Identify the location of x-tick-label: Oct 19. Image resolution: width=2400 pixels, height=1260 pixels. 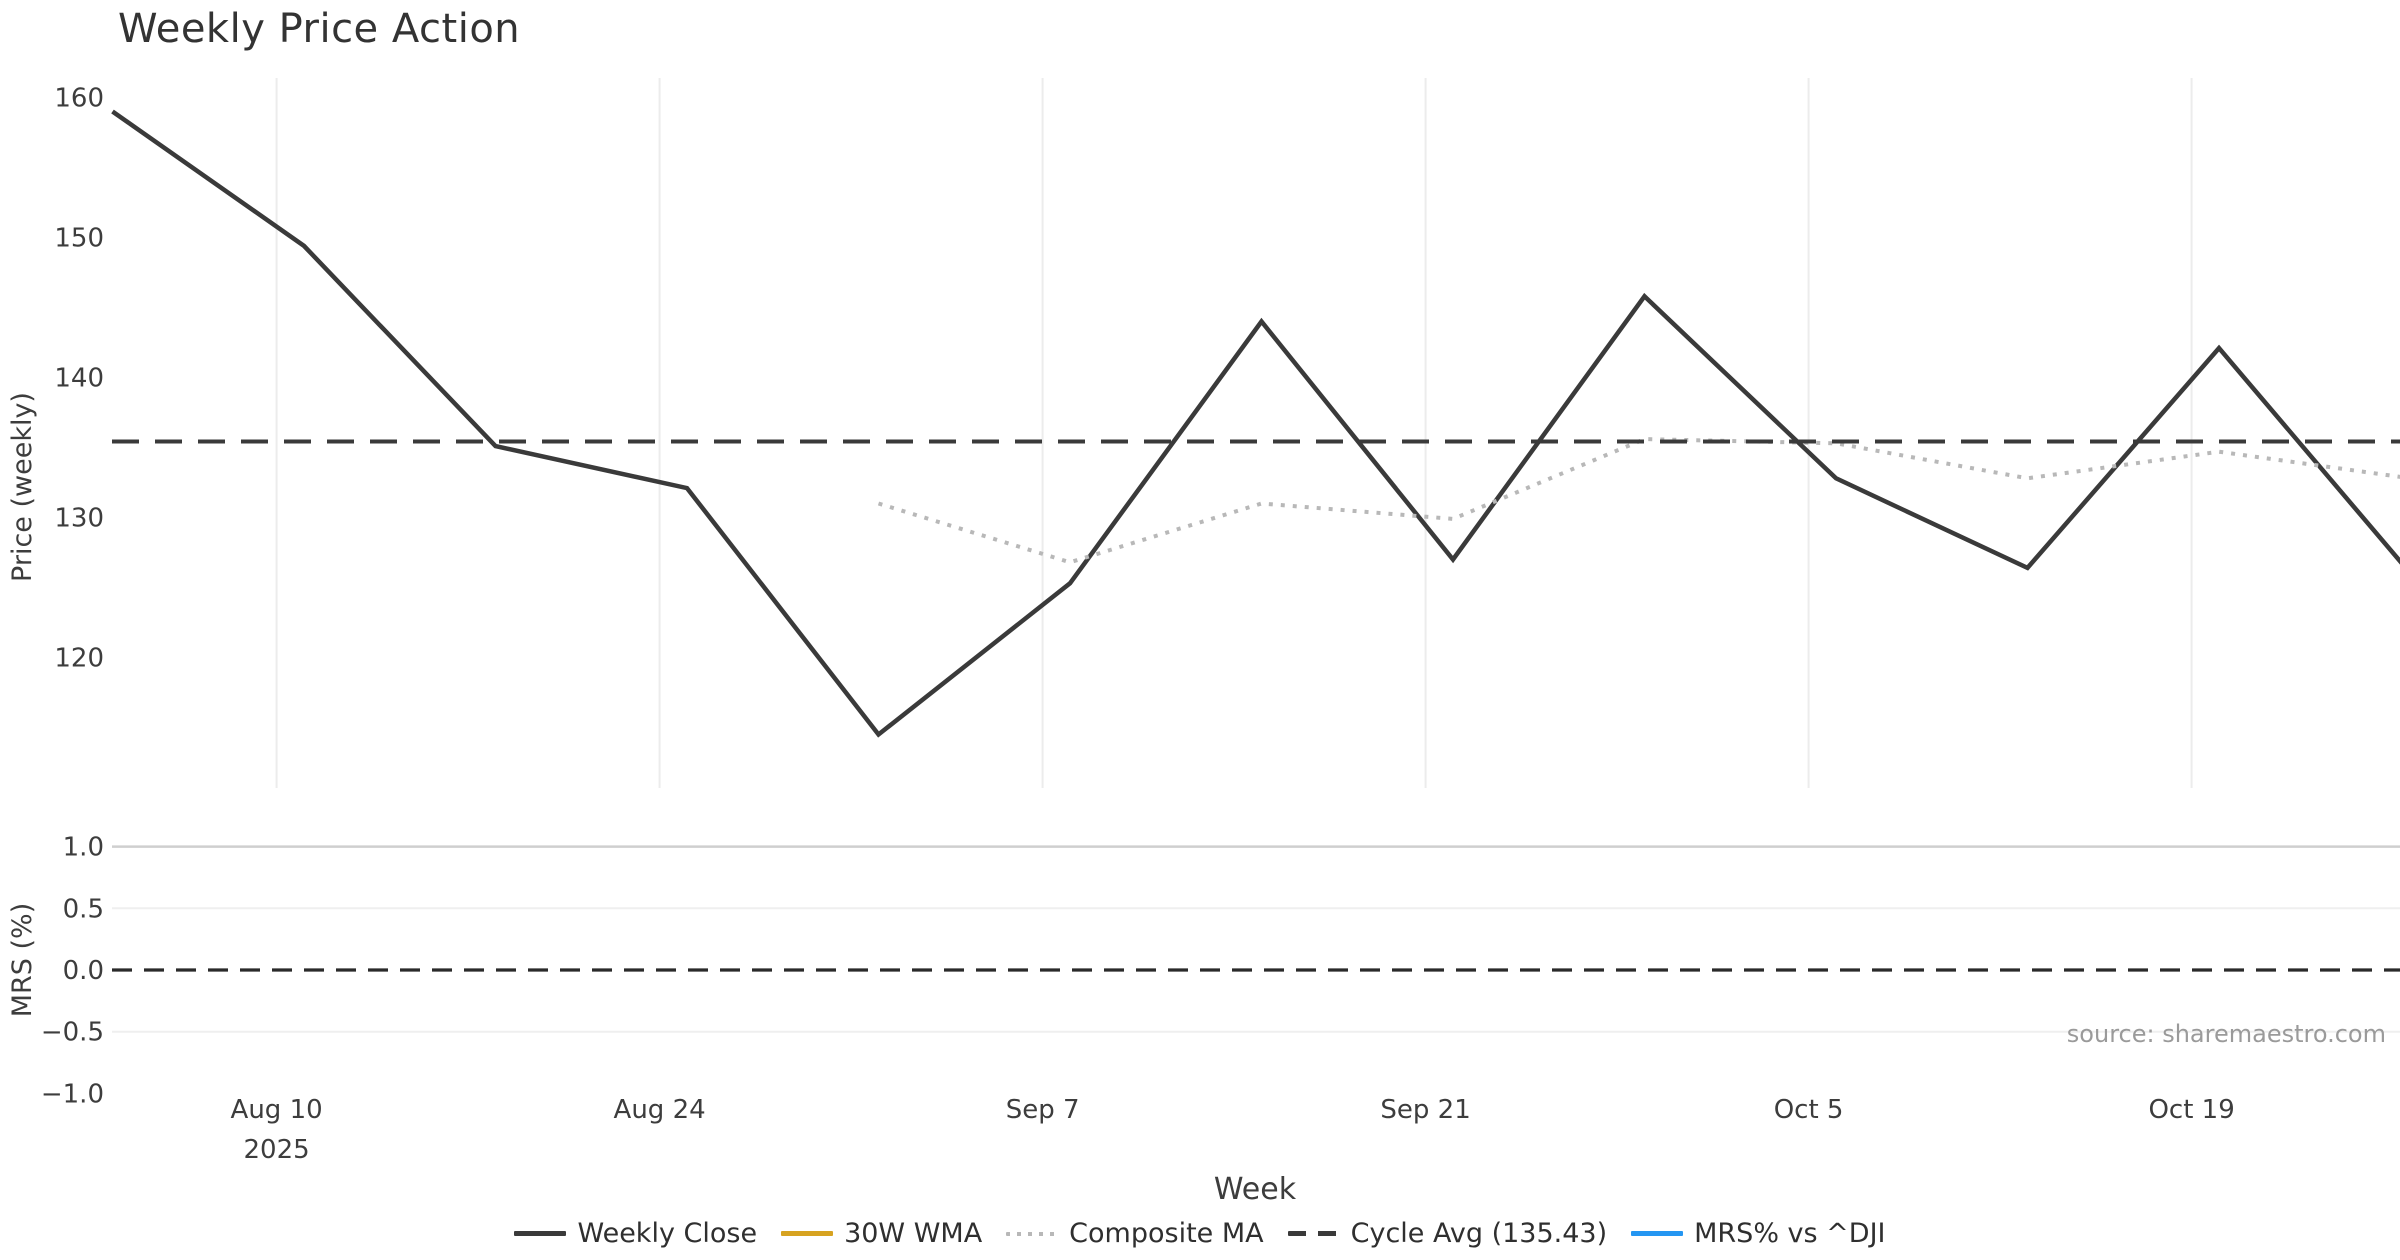
(2191, 1110).